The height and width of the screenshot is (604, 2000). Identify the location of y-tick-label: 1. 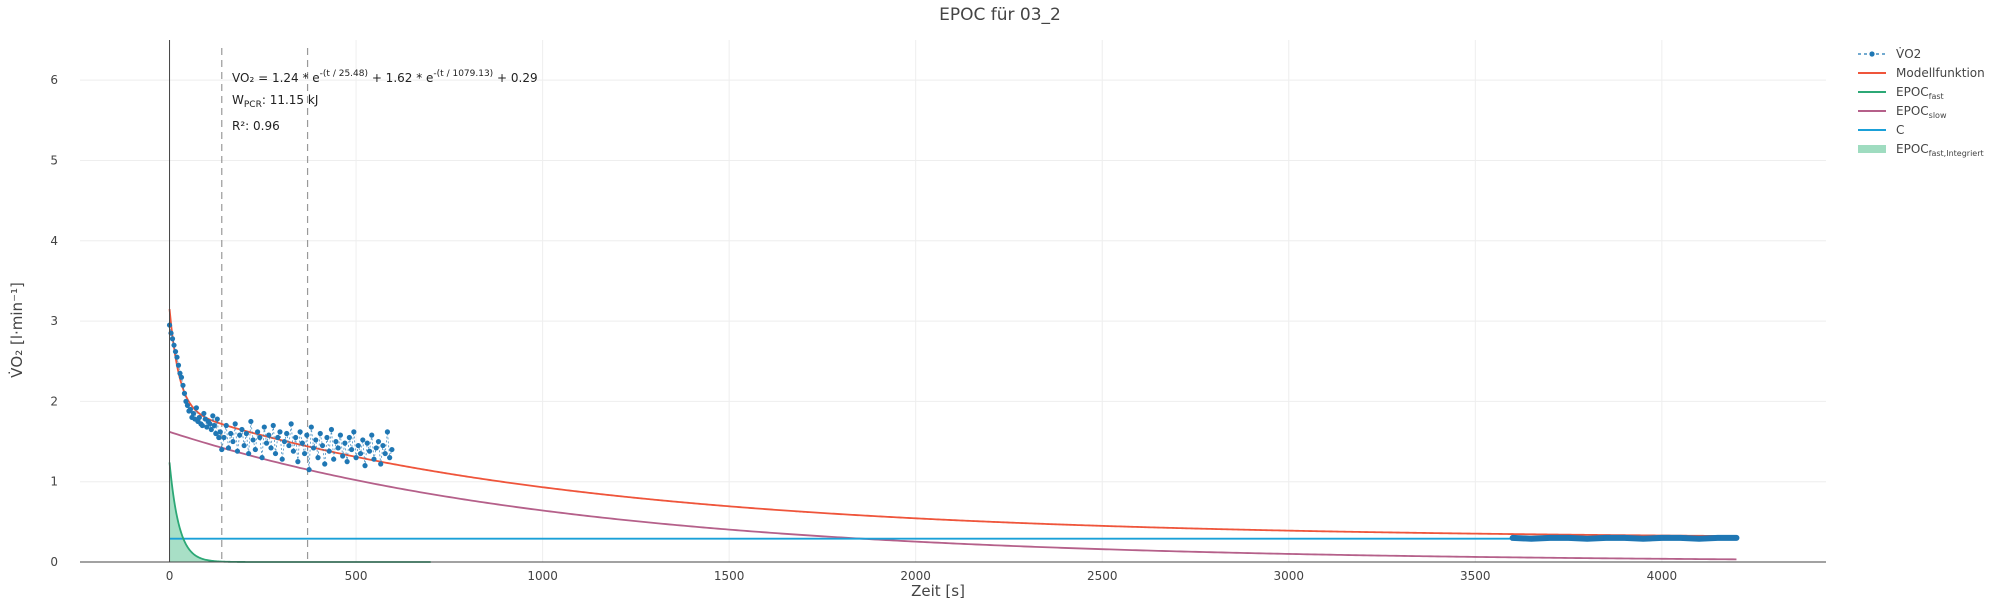
(54, 482).